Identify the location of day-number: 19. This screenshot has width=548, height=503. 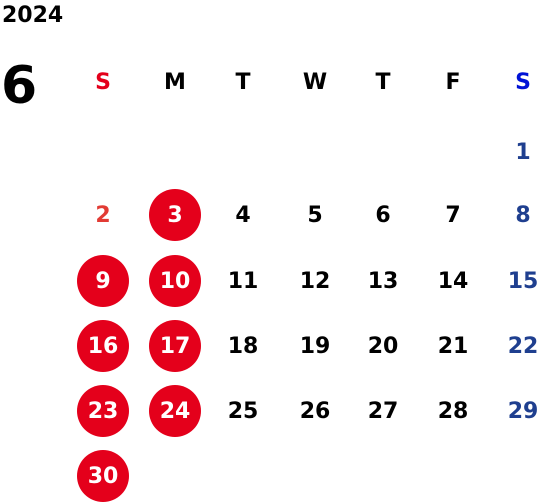
(315, 346).